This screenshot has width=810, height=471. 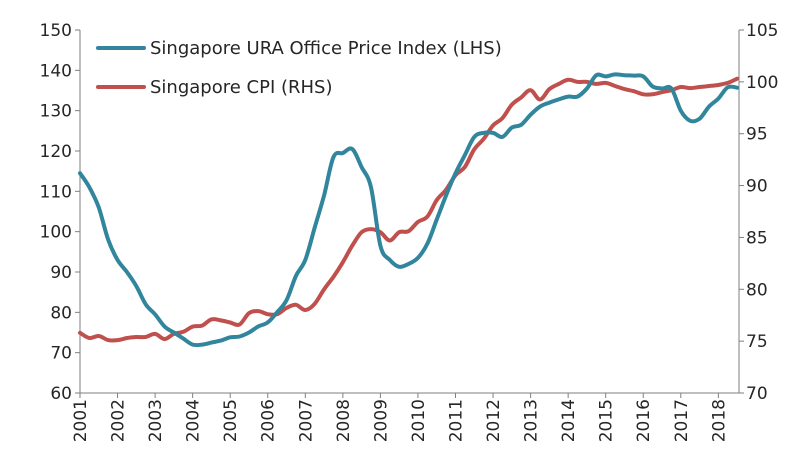 What do you see at coordinates (56, 233) in the screenshot?
I see `left-y-tick-label: 100` at bounding box center [56, 233].